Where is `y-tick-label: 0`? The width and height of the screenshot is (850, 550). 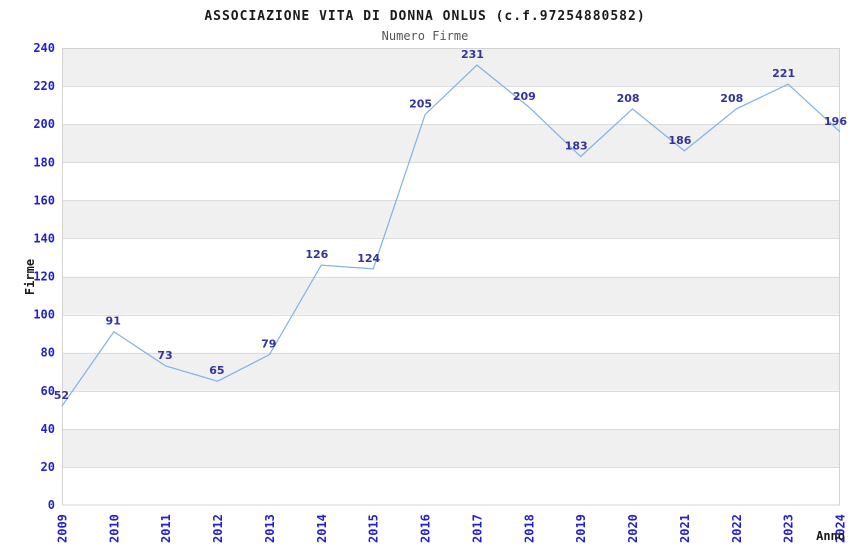
y-tick-label: 0 is located at coordinates (51, 505).